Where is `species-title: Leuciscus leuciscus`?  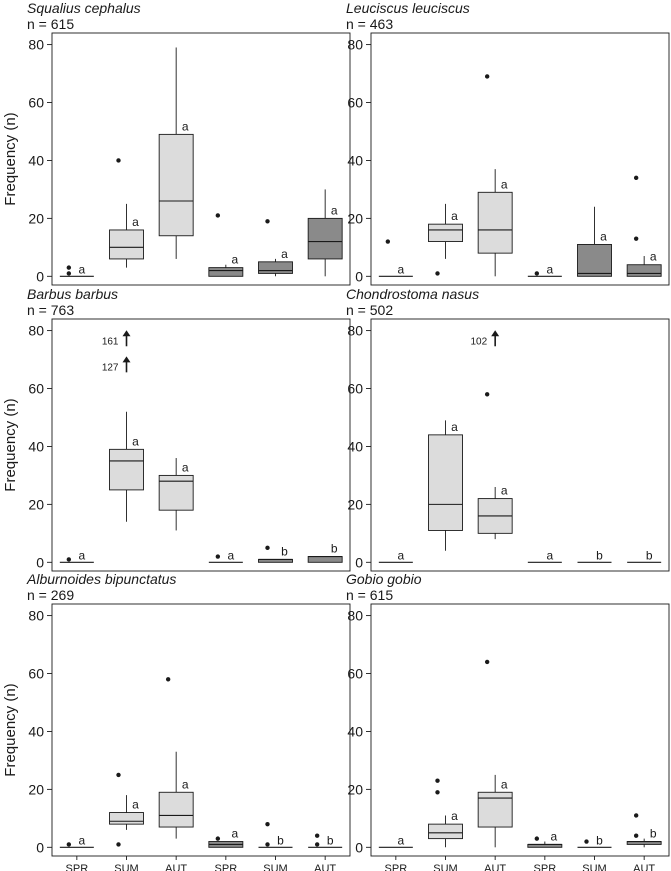 species-title: Leuciscus leuciscus is located at coordinates (408, 8).